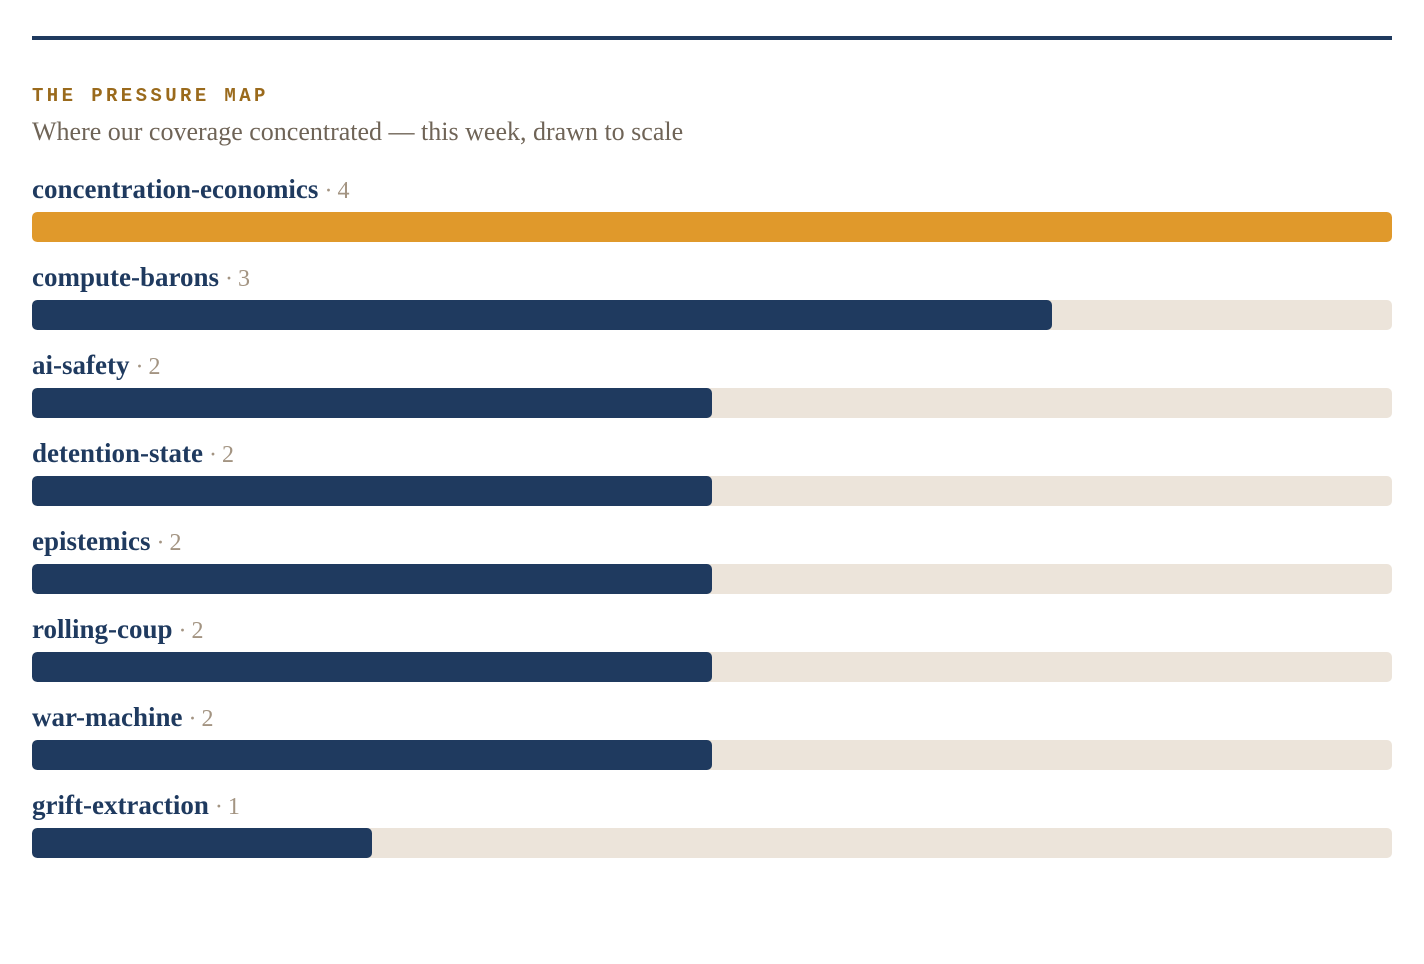 The height and width of the screenshot is (964, 1424). Describe the element at coordinates (712, 453) in the screenshot. I see `bar-label: detention-state · 2` at that location.